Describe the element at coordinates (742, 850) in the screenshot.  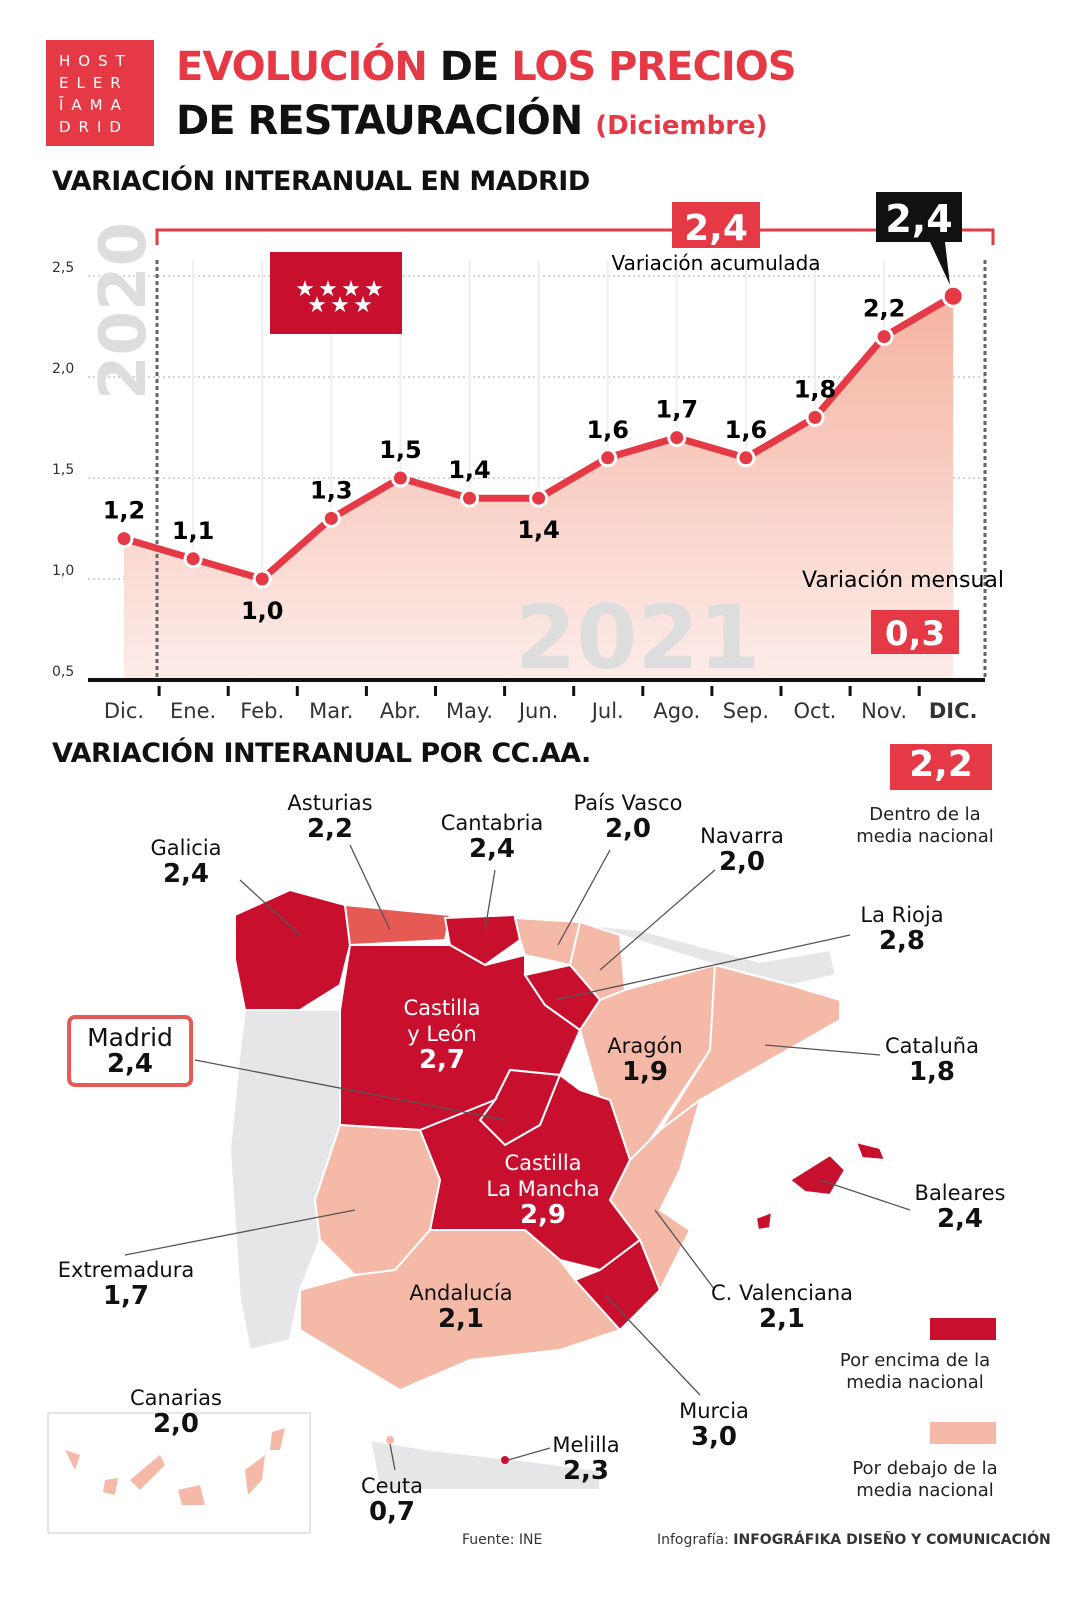
I see `region-label-navarra: Navarra 2,0` at that location.